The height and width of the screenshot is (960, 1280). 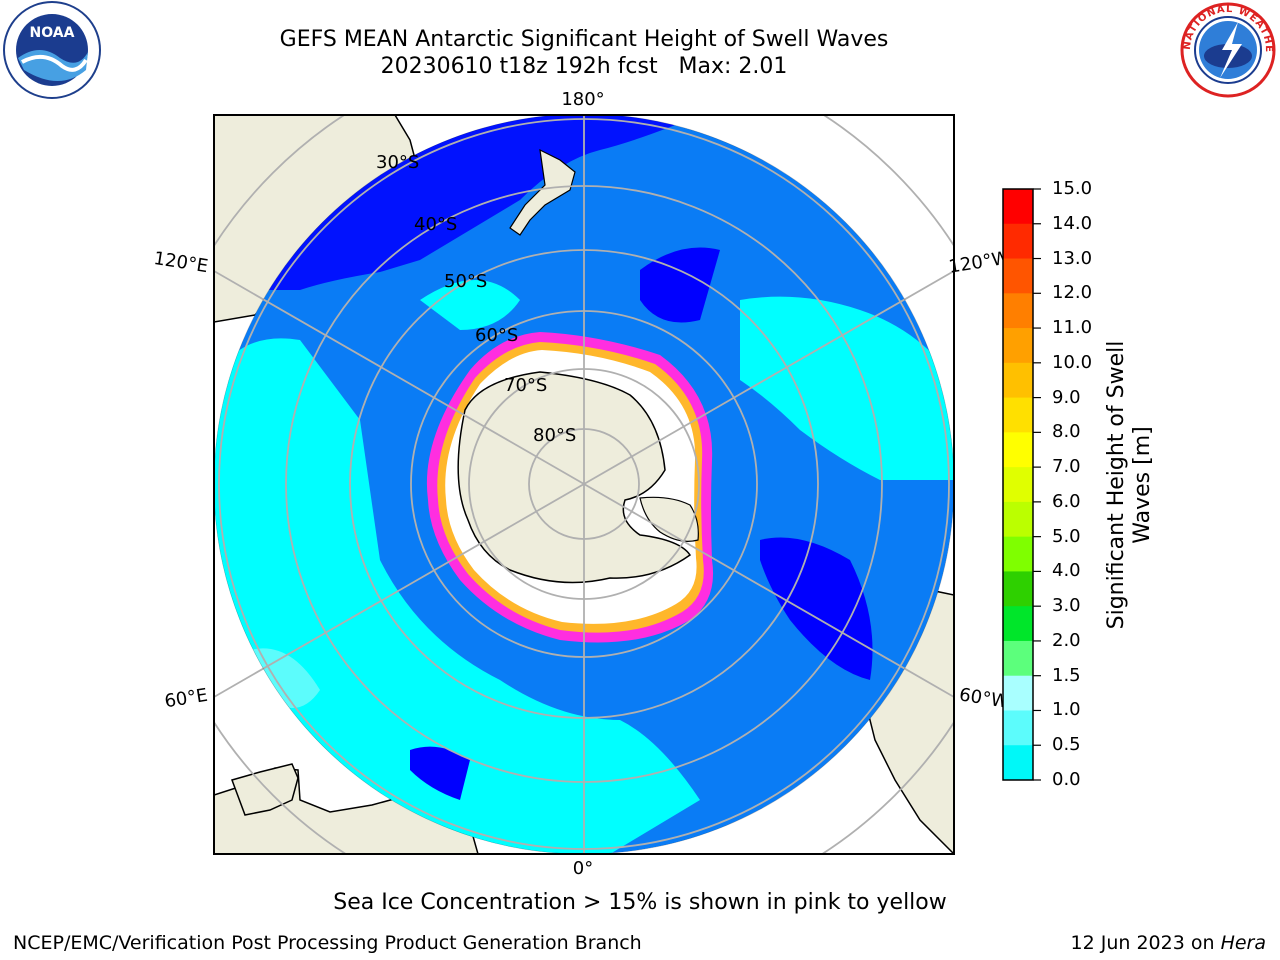 What do you see at coordinates (1145, 943) in the screenshot?
I see `footer-date-text: 12 Jun 2023 on` at bounding box center [1145, 943].